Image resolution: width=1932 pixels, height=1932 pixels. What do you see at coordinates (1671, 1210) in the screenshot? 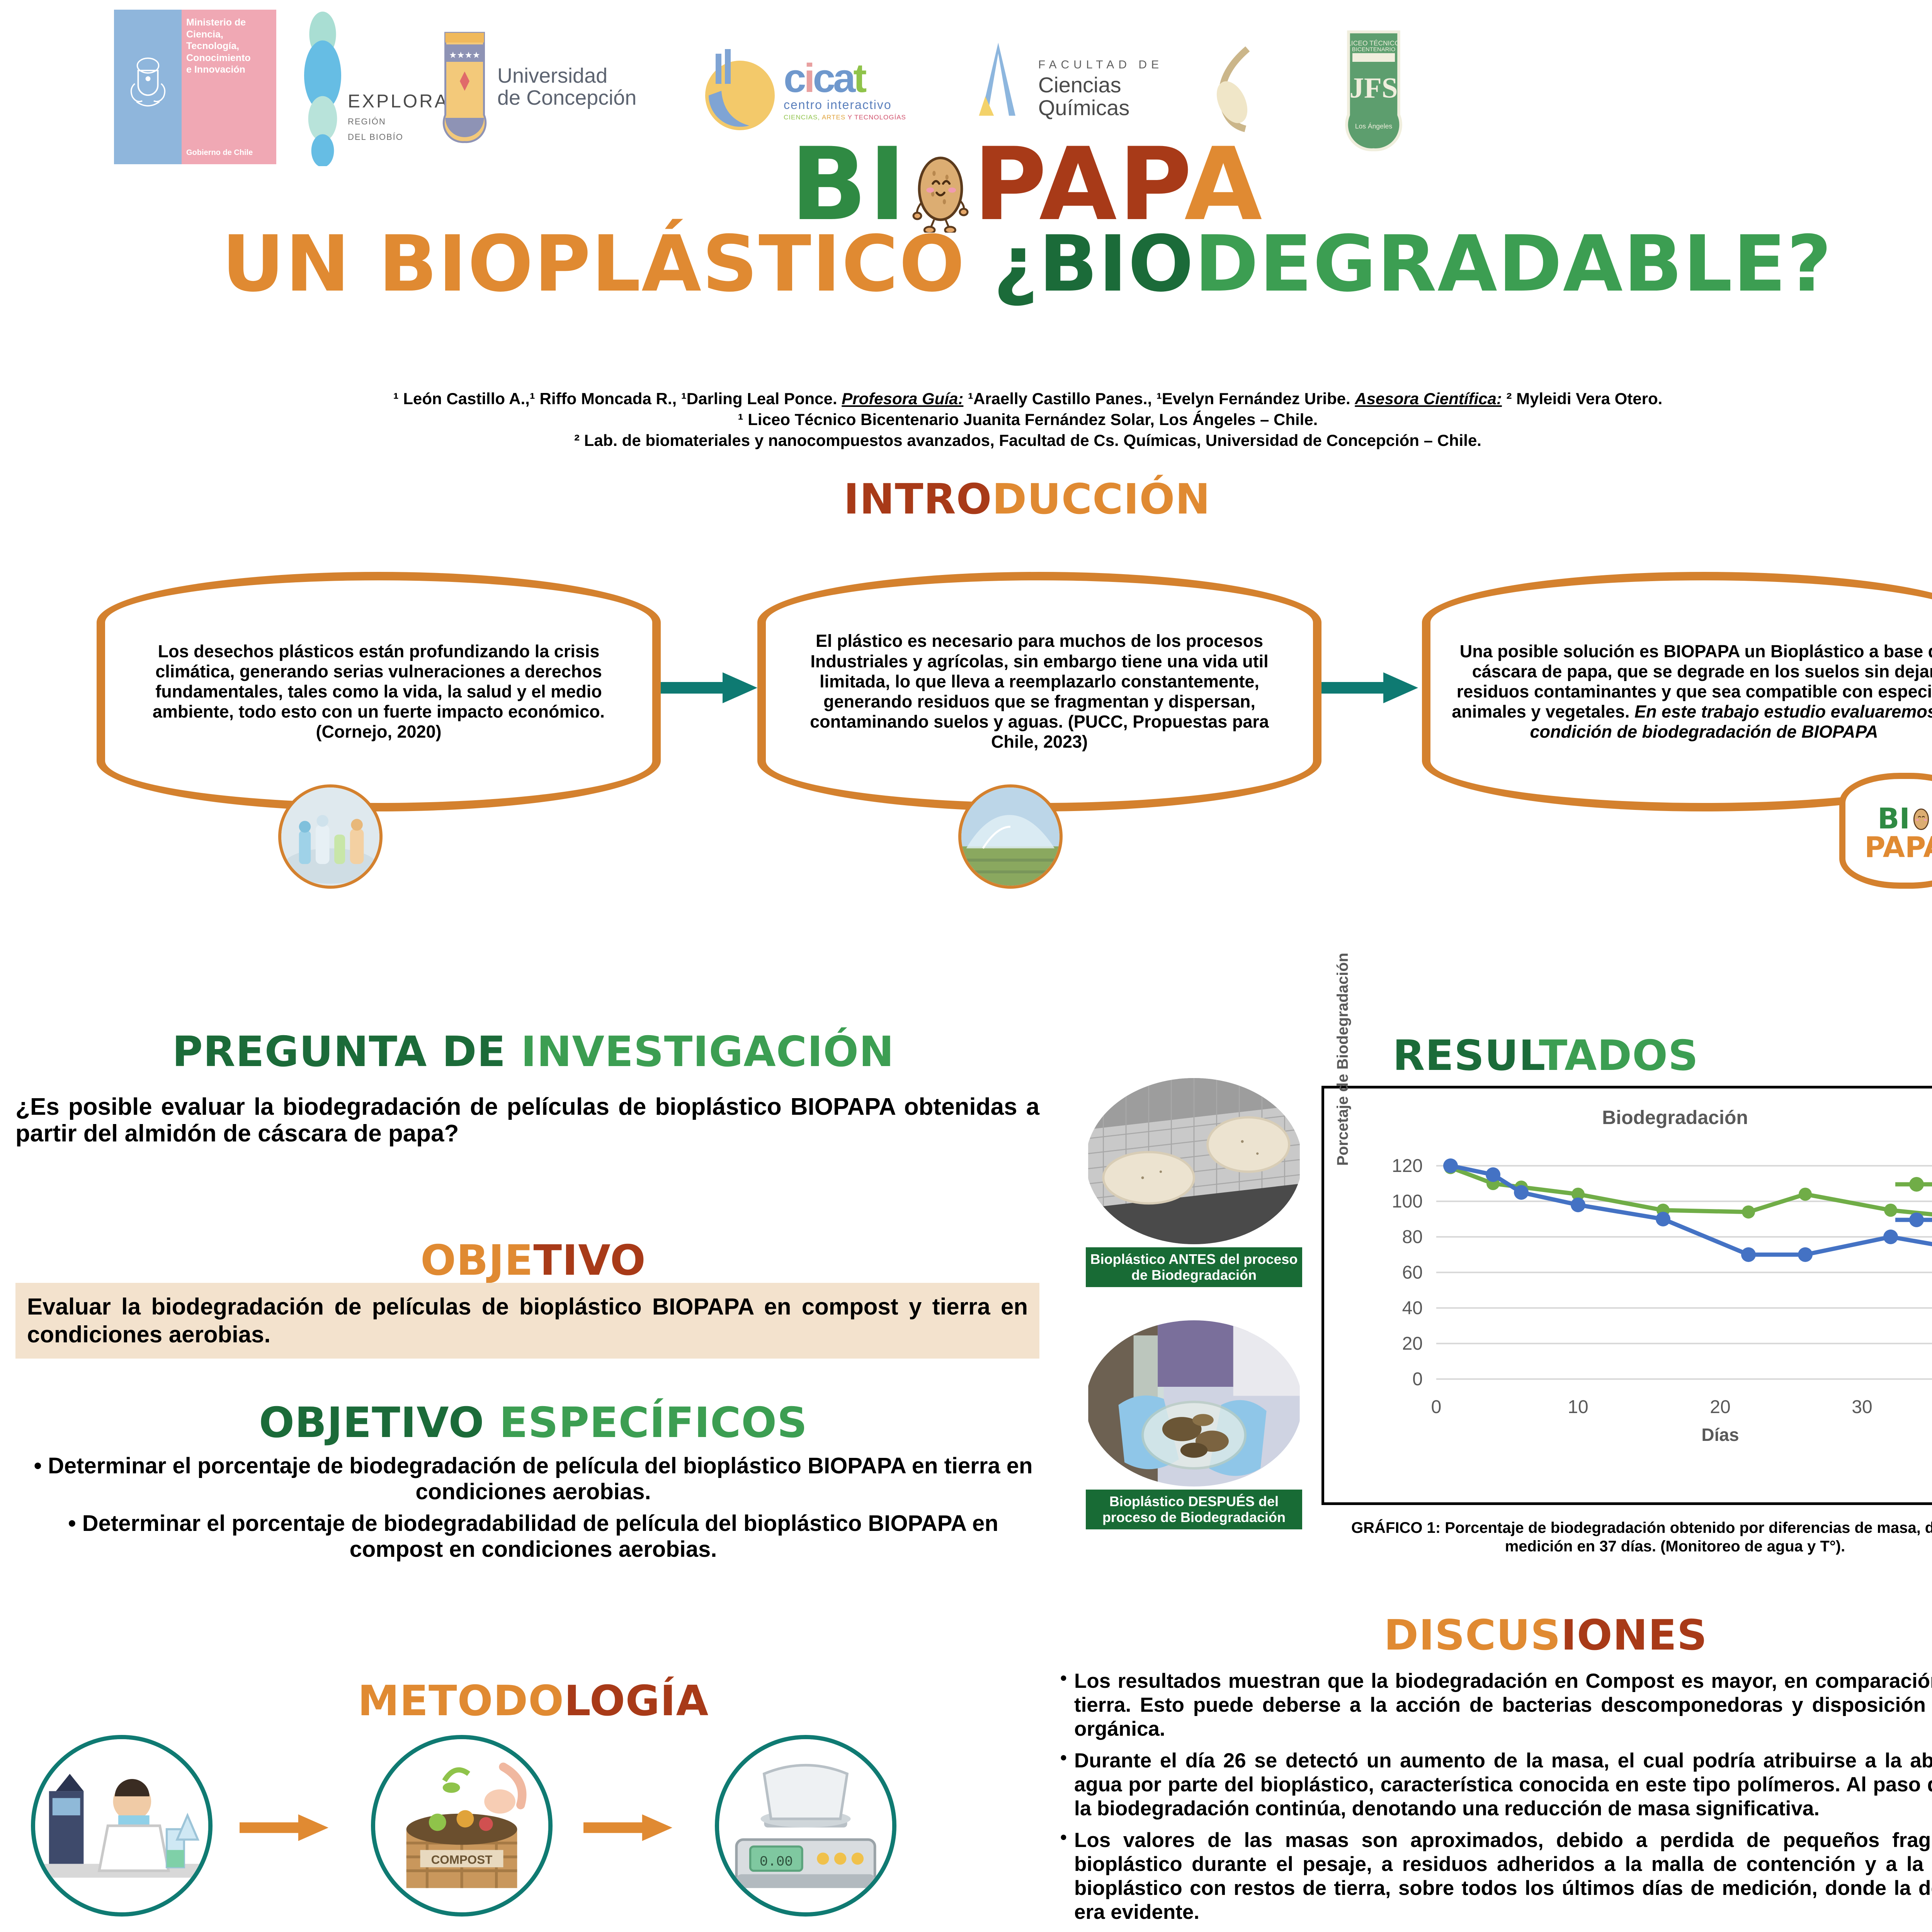
I see `chart-markers-compost` at bounding box center [1671, 1210].